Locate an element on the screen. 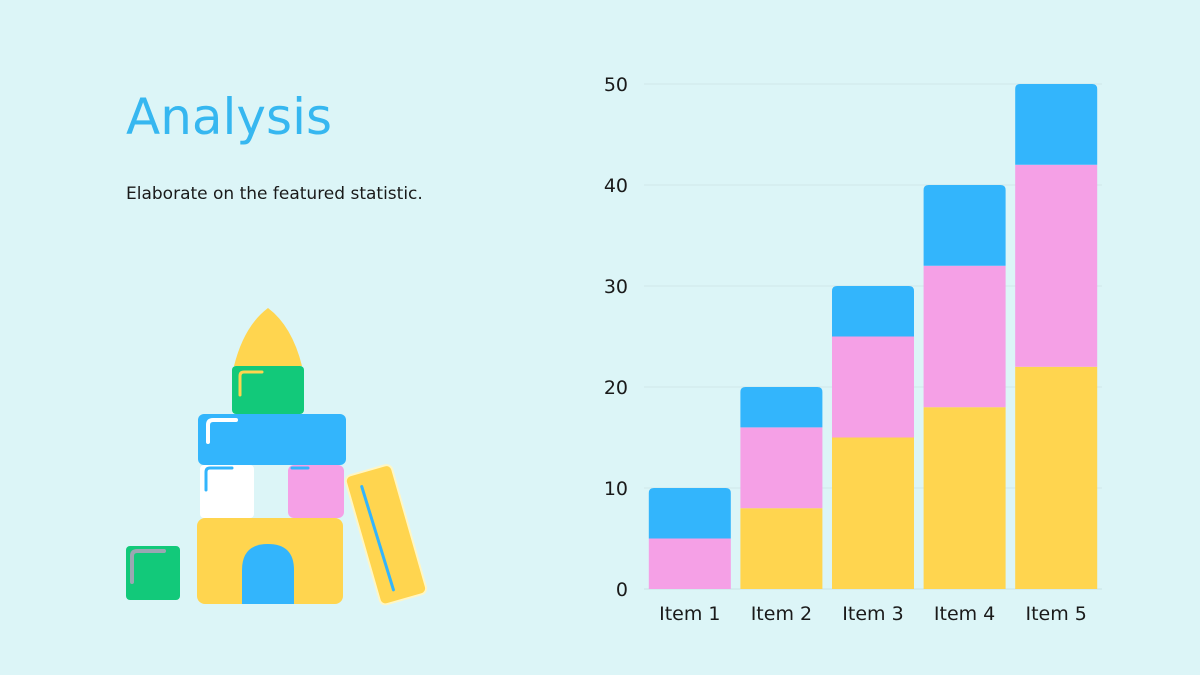  y-tick-label: 10 is located at coordinates (616, 489).